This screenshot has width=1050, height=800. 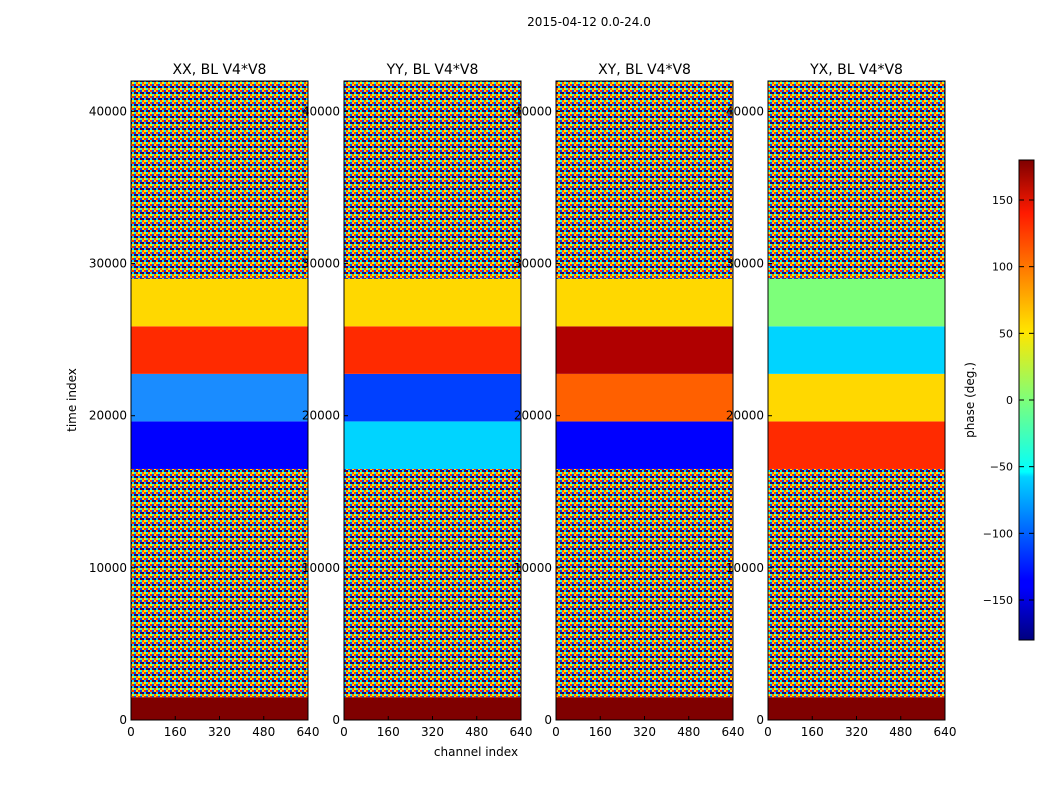 What do you see at coordinates (432, 70) in the screenshot?
I see `panel-title: YY, BL V4*V8` at bounding box center [432, 70].